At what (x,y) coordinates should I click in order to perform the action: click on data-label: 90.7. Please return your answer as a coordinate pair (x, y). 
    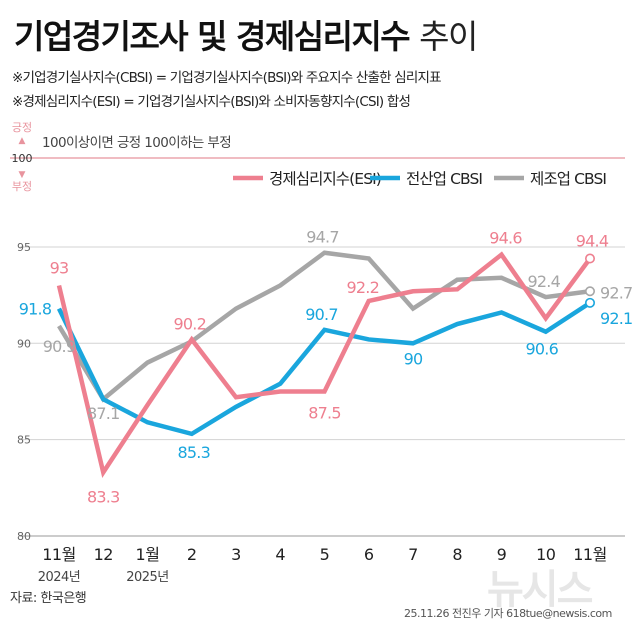
    Looking at the image, I should click on (321, 314).